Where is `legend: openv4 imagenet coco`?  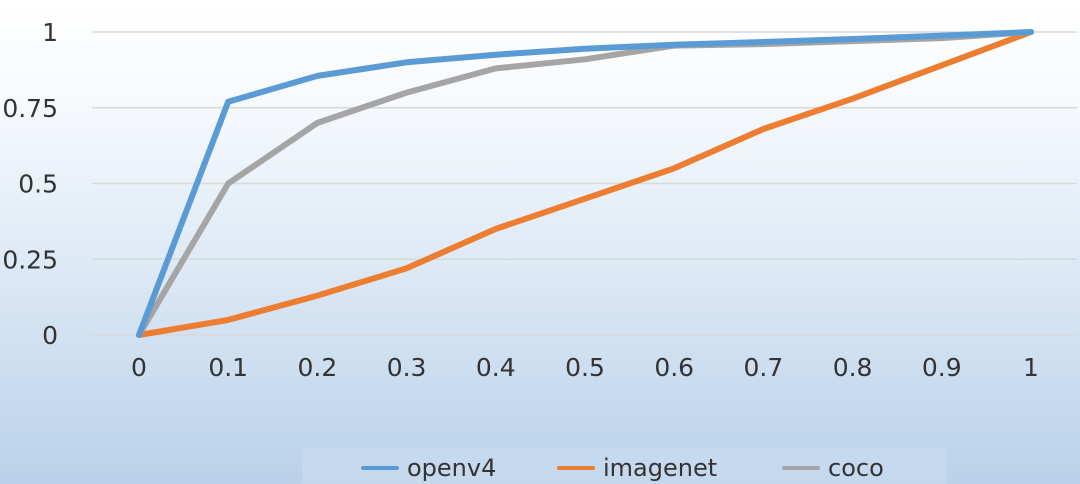
legend: openv4 imagenet coco is located at coordinates (624, 466).